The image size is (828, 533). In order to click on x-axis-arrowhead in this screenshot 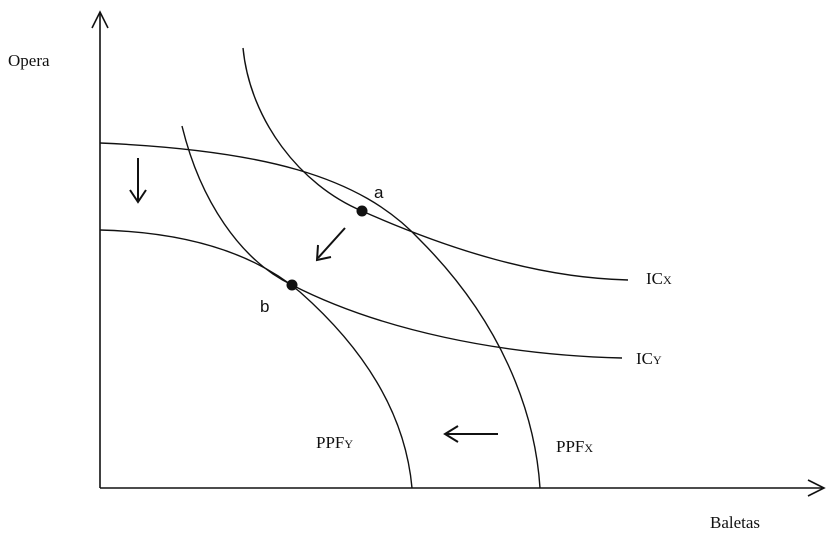, I will do `click(816, 488)`.